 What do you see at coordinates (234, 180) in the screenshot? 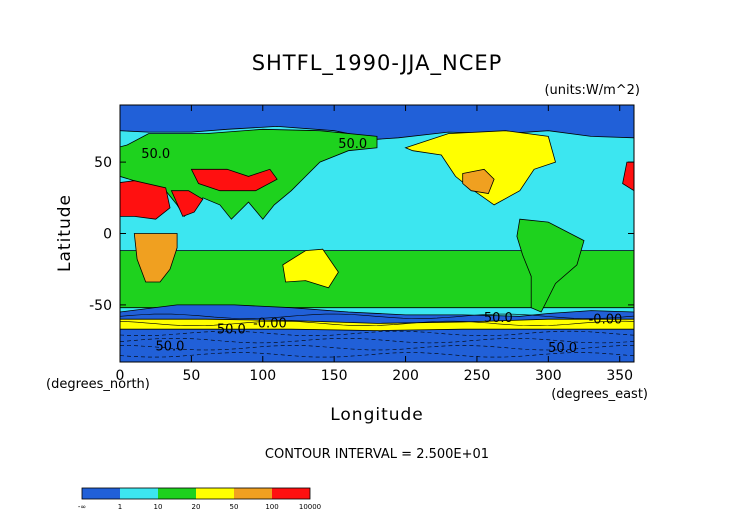
I see `region-central-asia` at bounding box center [234, 180].